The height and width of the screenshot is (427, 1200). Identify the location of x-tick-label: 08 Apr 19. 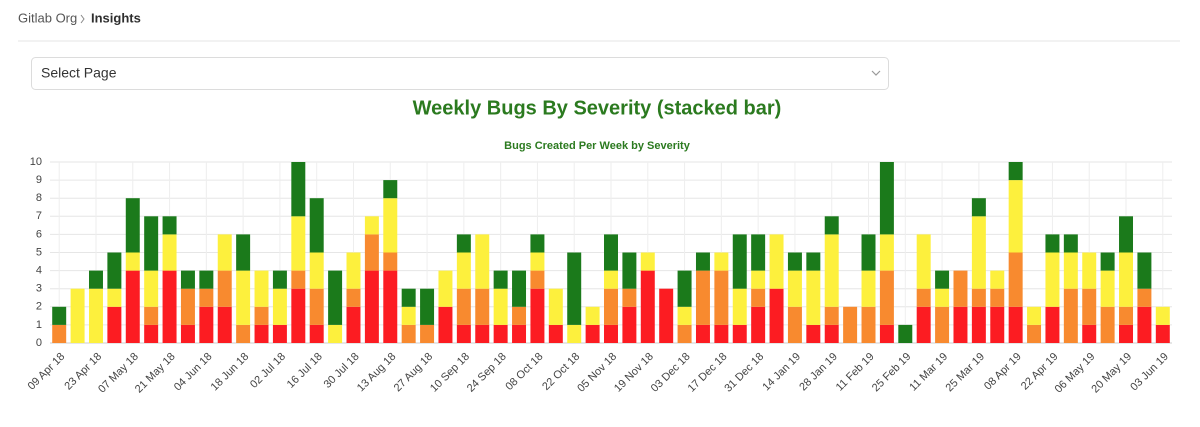
(1003, 372).